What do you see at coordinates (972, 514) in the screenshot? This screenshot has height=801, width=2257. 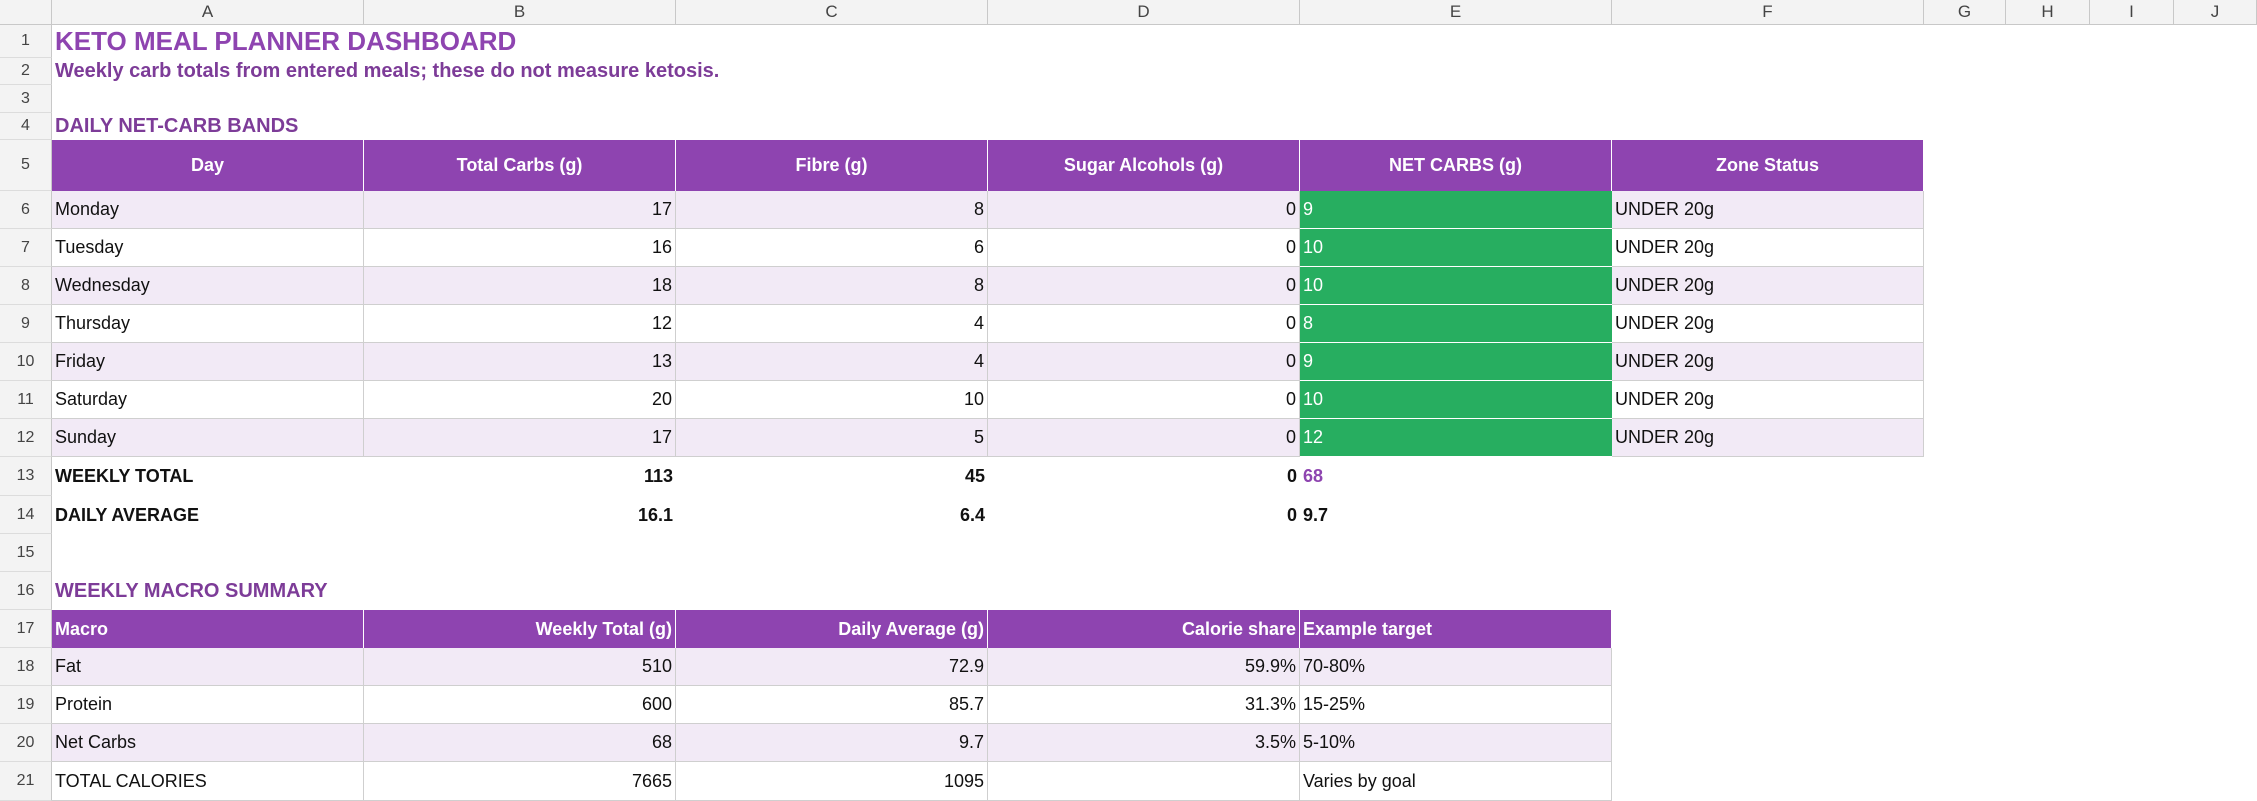 I see `daily-average-fibre: 6.4` at bounding box center [972, 514].